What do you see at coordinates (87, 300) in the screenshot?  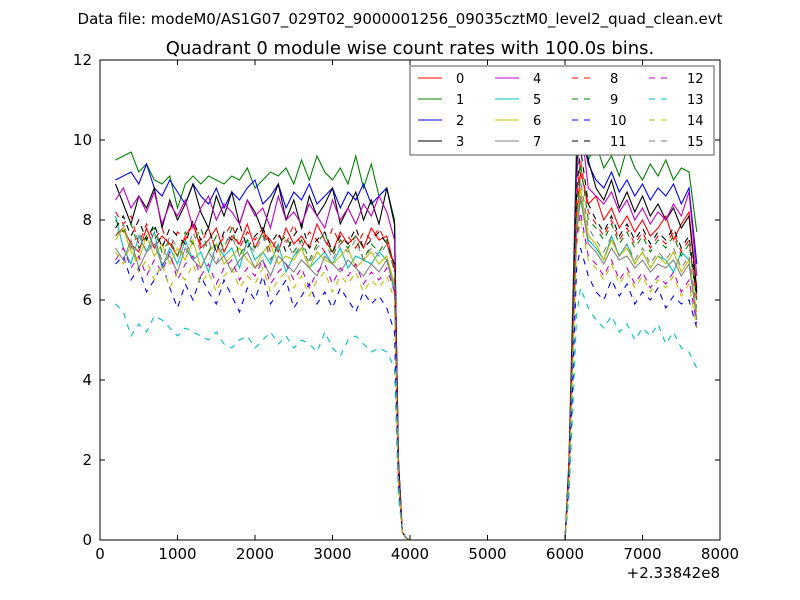 I see `y-tick-label: 6` at bounding box center [87, 300].